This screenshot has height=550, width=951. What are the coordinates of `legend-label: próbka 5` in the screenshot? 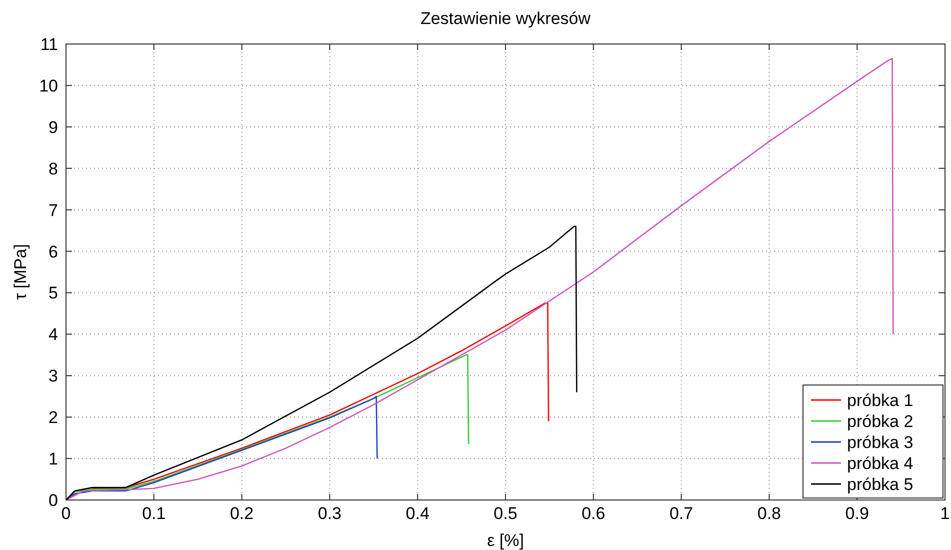 It's located at (880, 484).